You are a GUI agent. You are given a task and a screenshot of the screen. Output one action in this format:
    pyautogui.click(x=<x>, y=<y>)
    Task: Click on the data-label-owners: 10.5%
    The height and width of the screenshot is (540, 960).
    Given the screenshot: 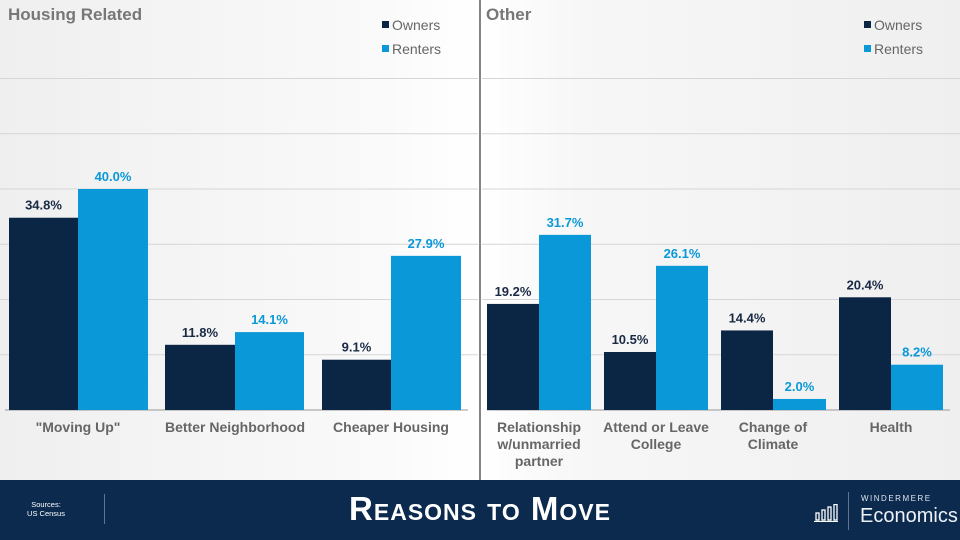 What is the action you would take?
    pyautogui.click(x=630, y=339)
    